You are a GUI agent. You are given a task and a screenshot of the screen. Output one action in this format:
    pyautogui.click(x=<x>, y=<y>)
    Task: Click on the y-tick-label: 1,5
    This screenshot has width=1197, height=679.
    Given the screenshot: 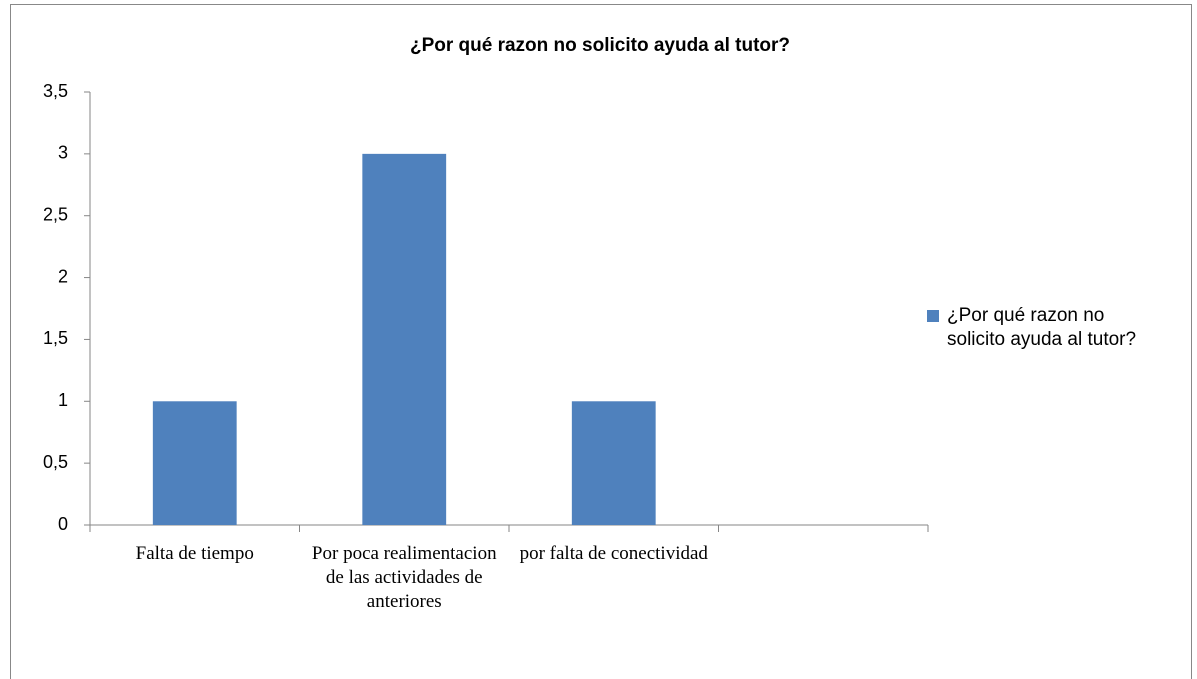 What is the action you would take?
    pyautogui.click(x=55, y=338)
    